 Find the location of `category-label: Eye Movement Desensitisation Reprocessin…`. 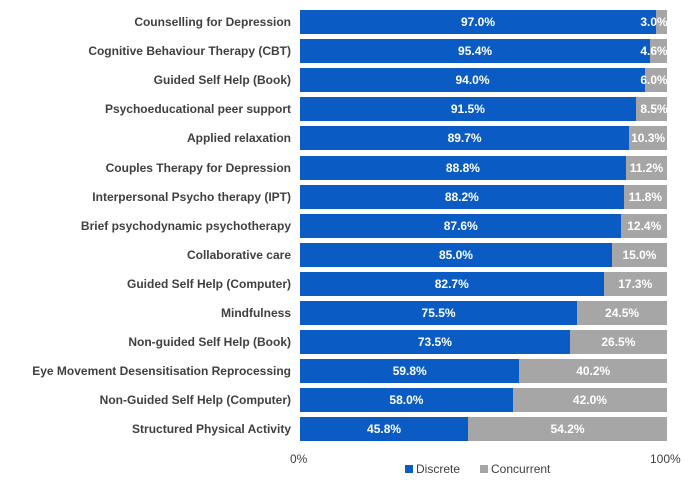

category-label: Eye Movement Desensitisation Reprocessin… is located at coordinates (161, 371).